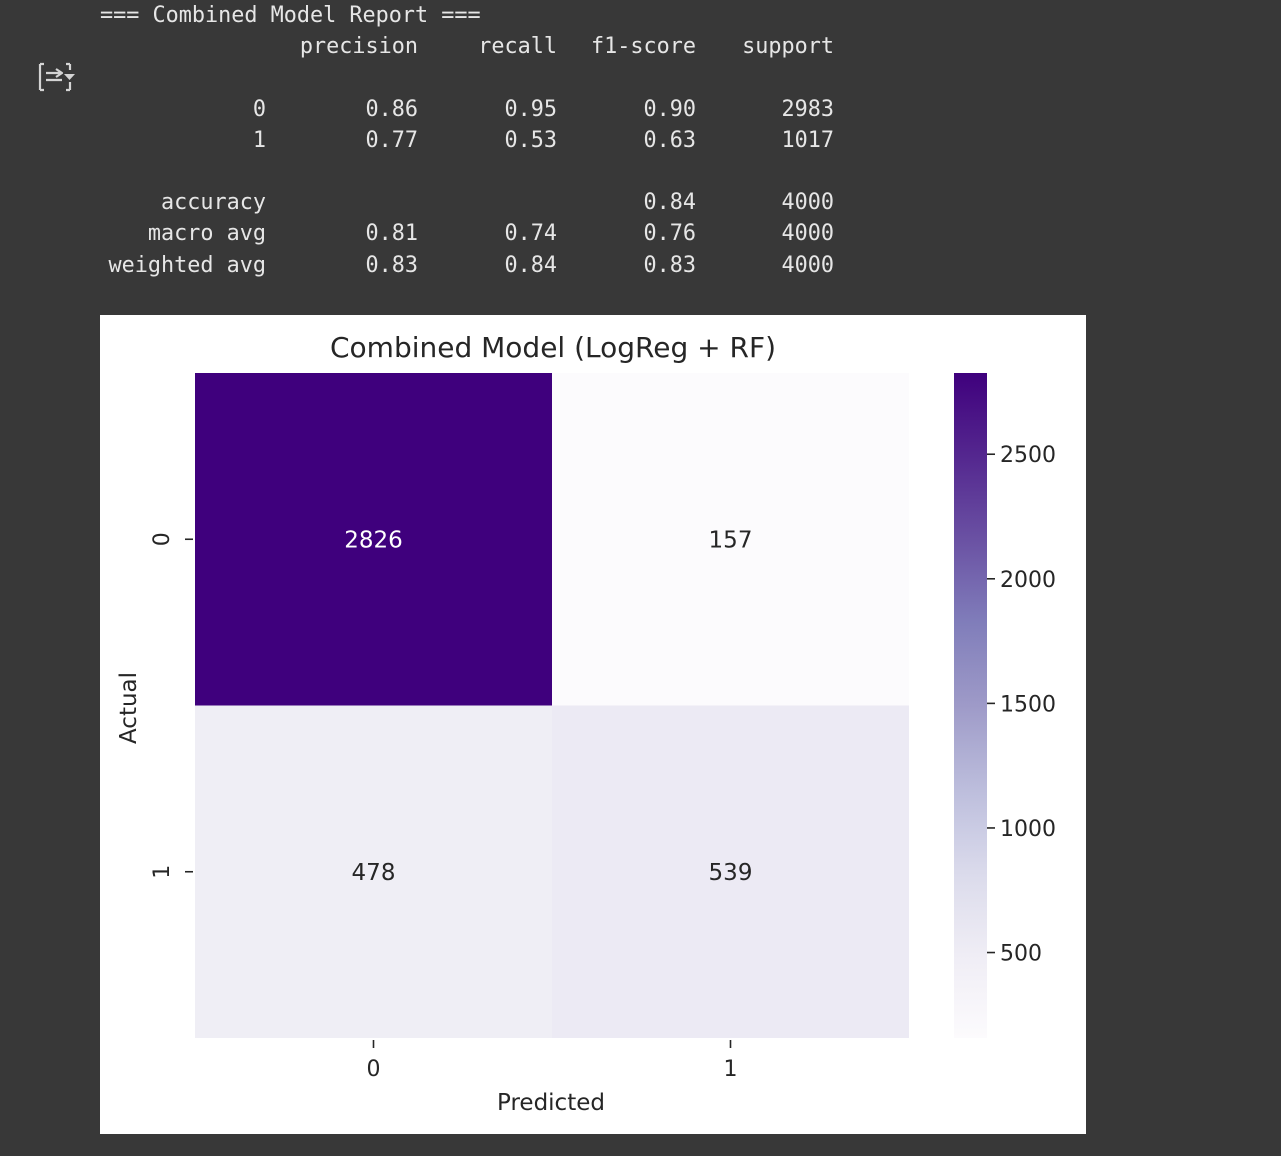 This screenshot has width=1281, height=1156. Describe the element at coordinates (290, 15) in the screenshot. I see `report-title: === Combined Model Report ===` at that location.